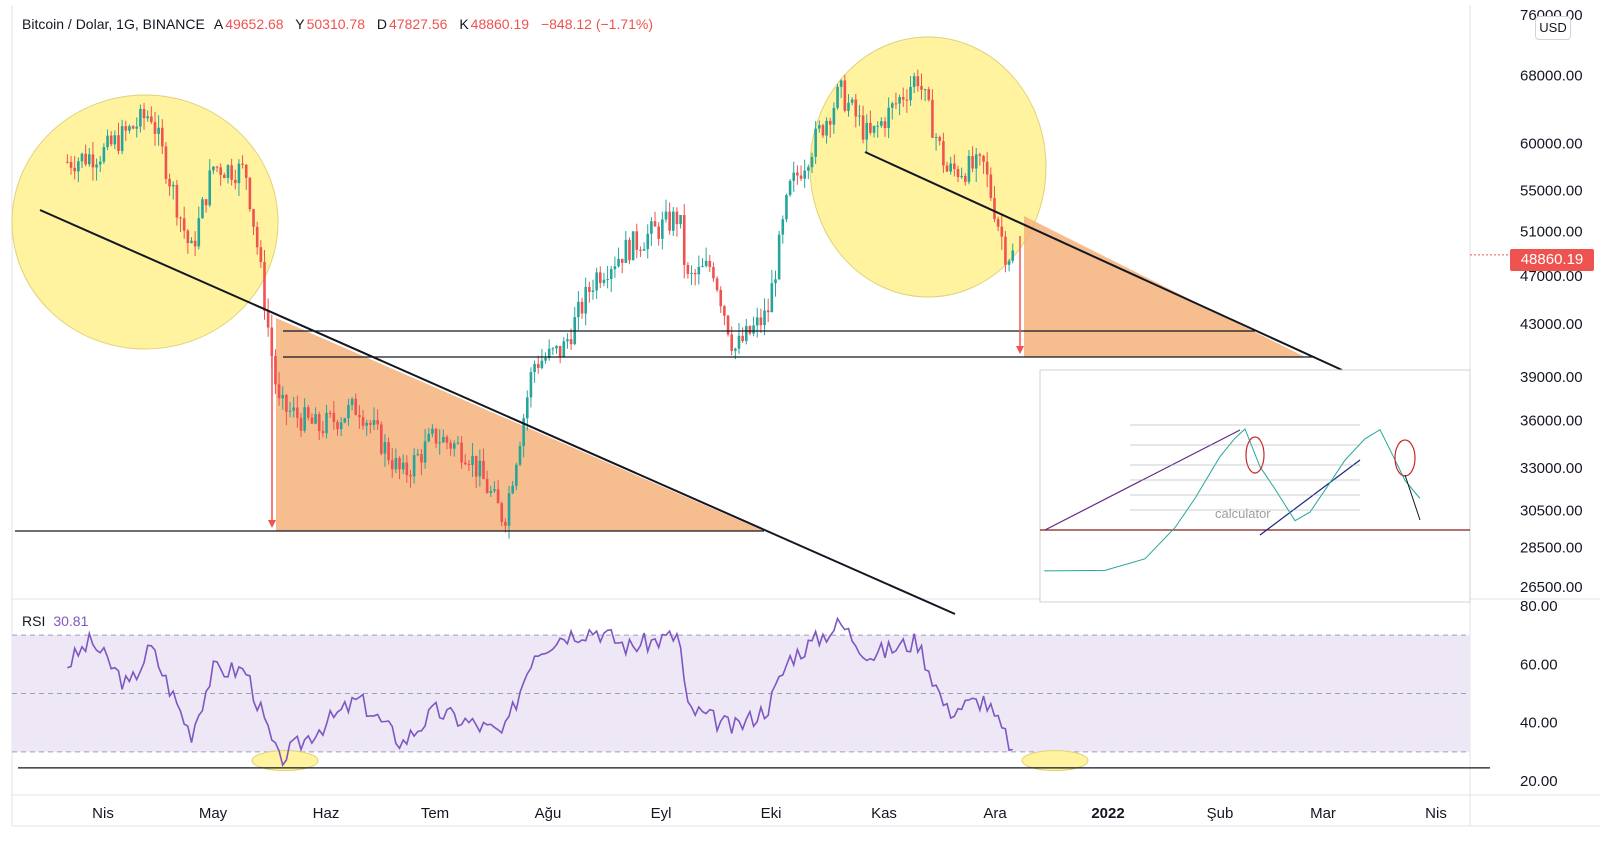 This screenshot has height=853, width=1600. Describe the element at coordinates (1539, 781) in the screenshot. I see `rsi-tick-label: 20.00` at that location.